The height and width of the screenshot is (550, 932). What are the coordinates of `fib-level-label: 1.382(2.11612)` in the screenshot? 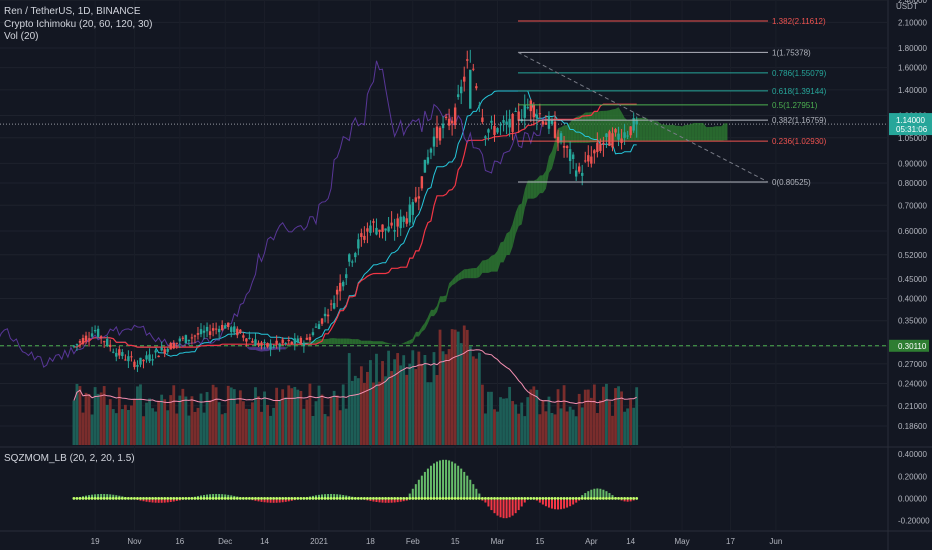 It's located at (799, 21).